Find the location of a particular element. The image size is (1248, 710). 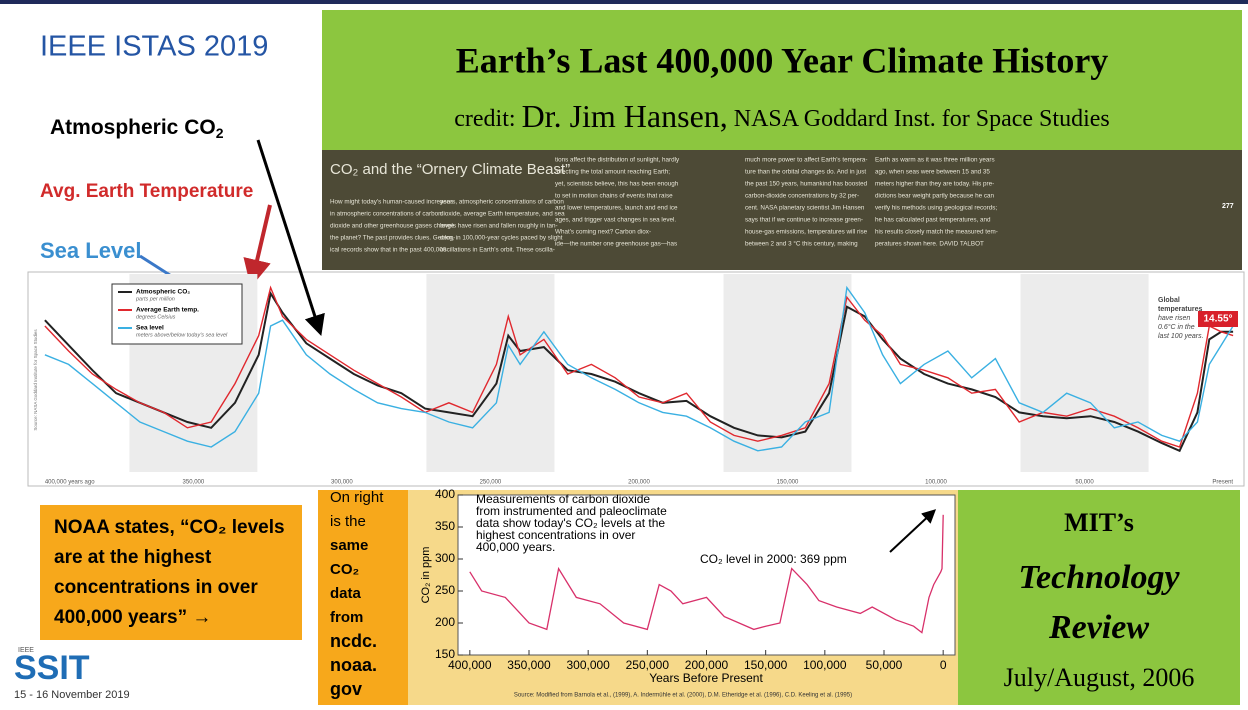

temperature-annotation: Avg. Earth Temperature is located at coordinates (146, 191).